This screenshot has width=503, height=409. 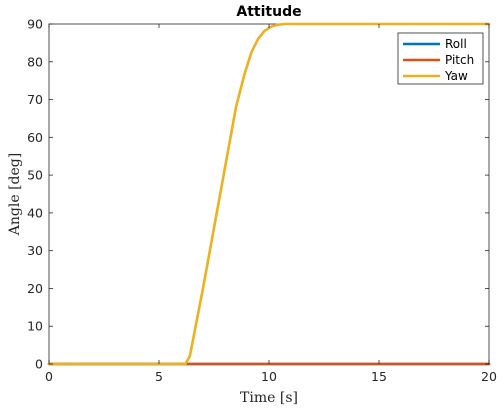 I want to click on legend-label-pitch: Pitch, so click(x=459, y=60).